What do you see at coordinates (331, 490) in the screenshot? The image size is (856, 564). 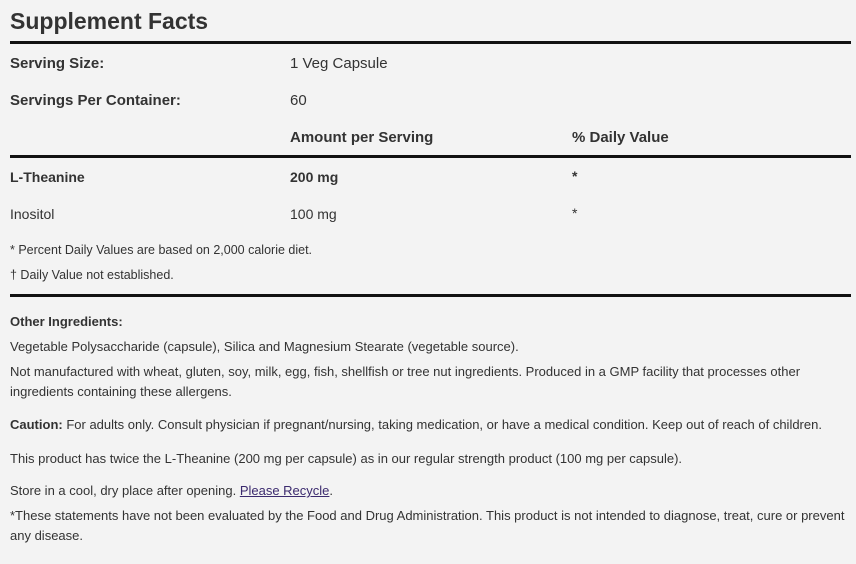 I see `storage-end: .` at bounding box center [331, 490].